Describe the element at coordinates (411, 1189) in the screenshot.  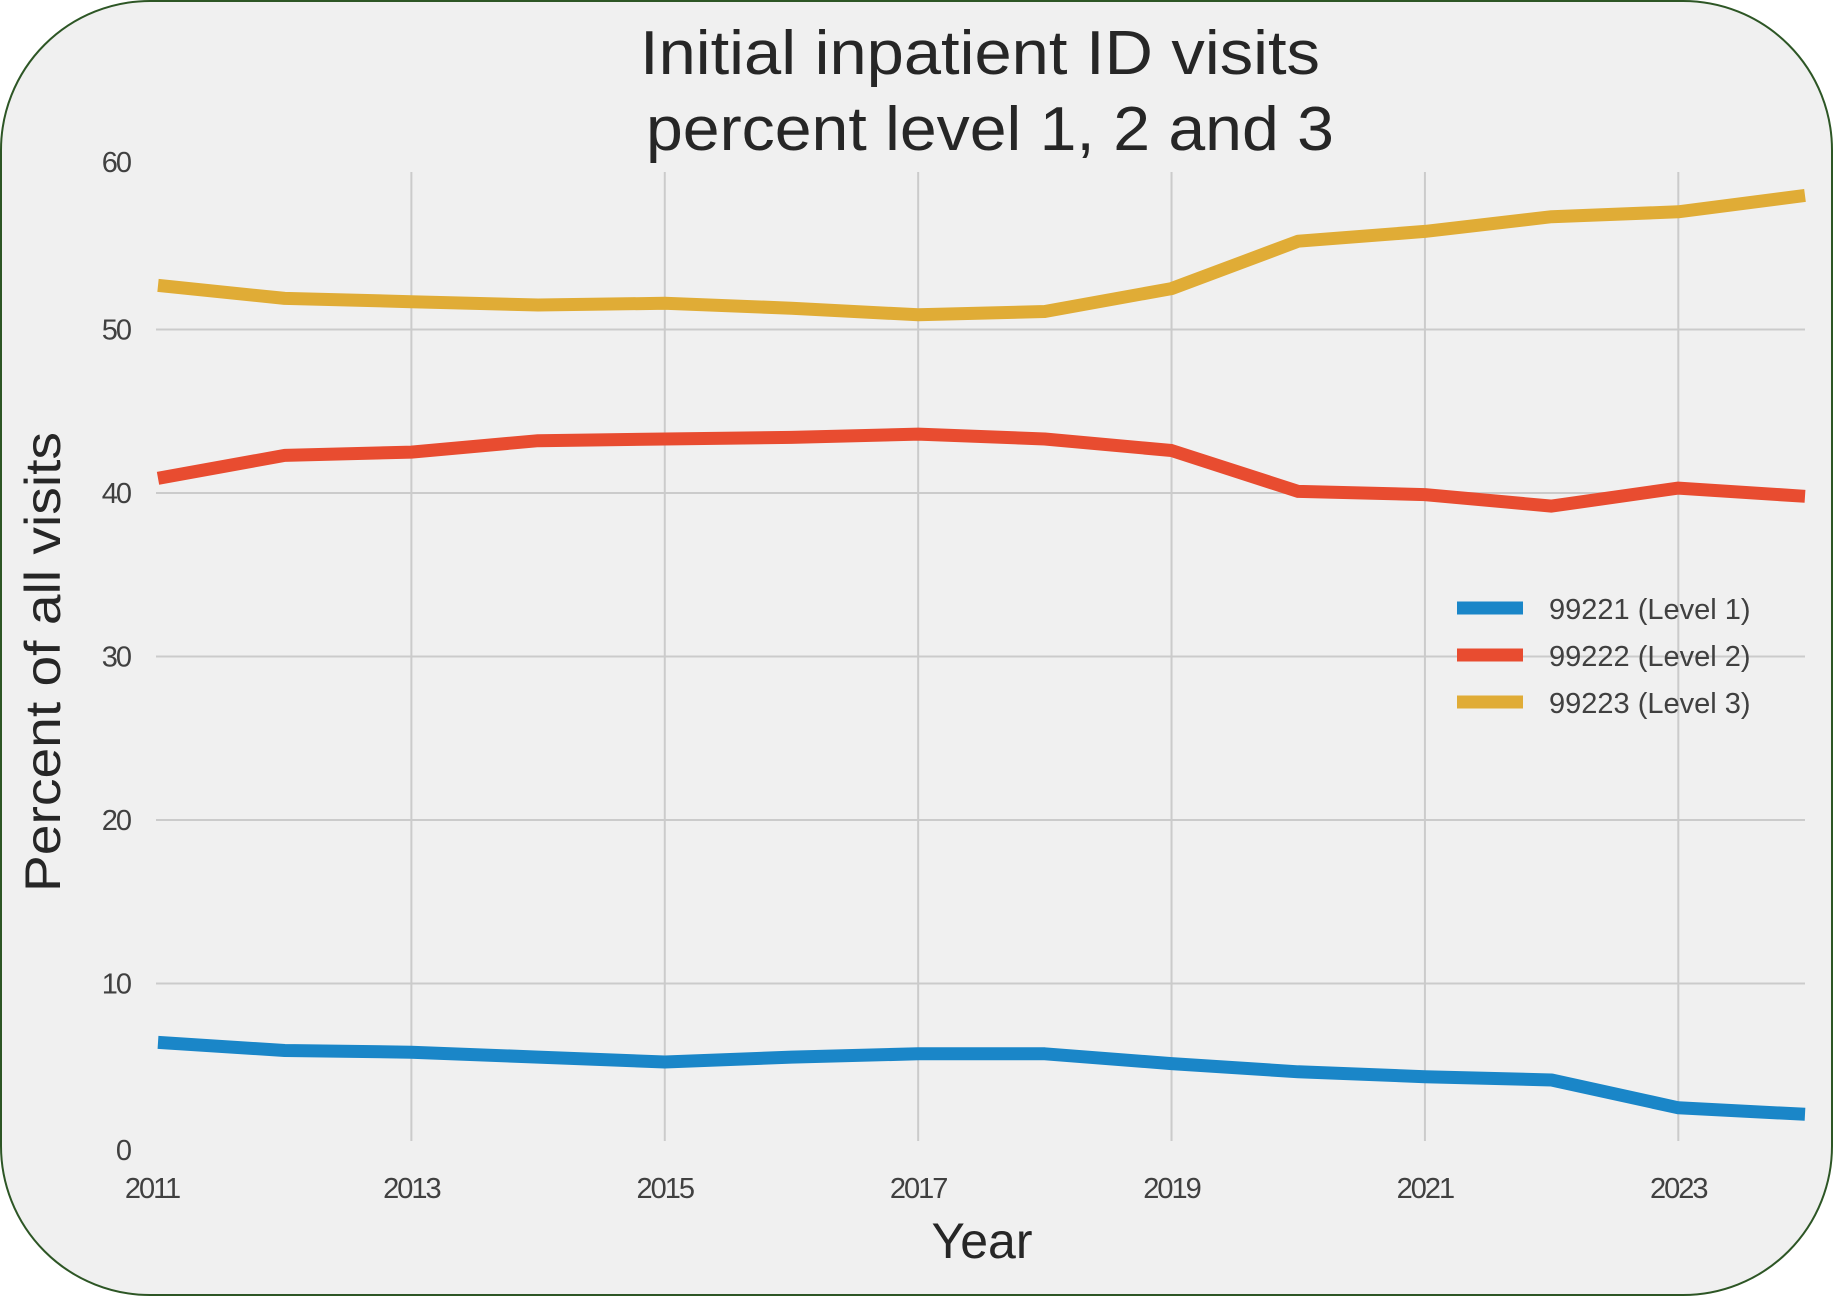
I see `x-tick-label: 2013` at that location.